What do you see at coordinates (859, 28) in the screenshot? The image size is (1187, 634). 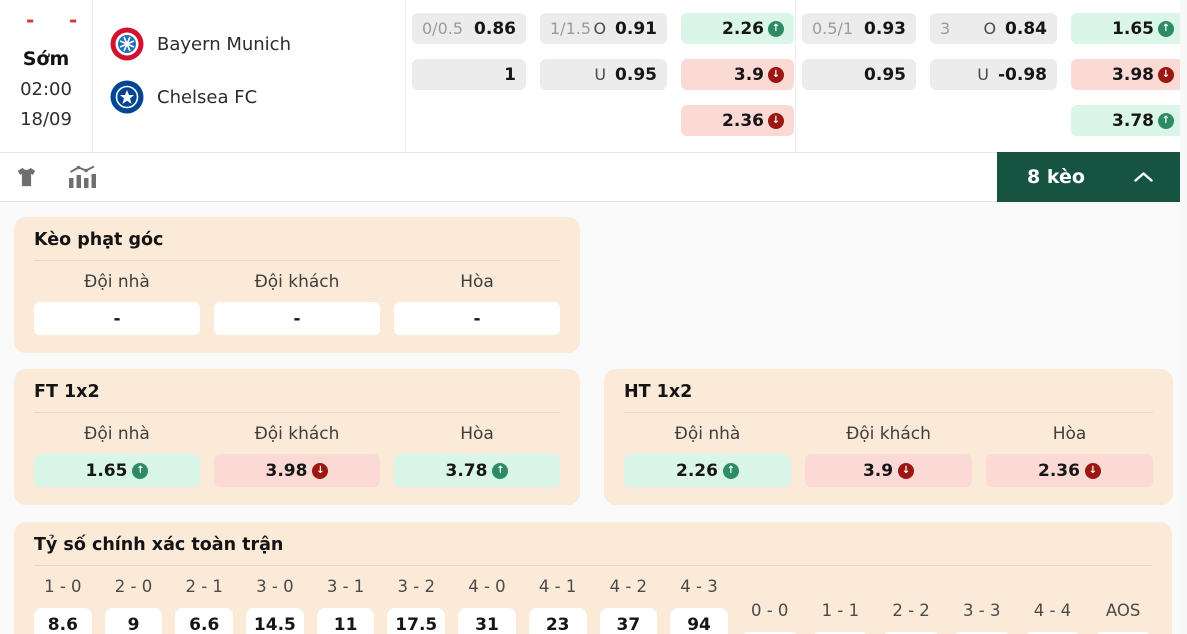 I see `handicap-odds-chip: 0.5/1 0.93` at bounding box center [859, 28].